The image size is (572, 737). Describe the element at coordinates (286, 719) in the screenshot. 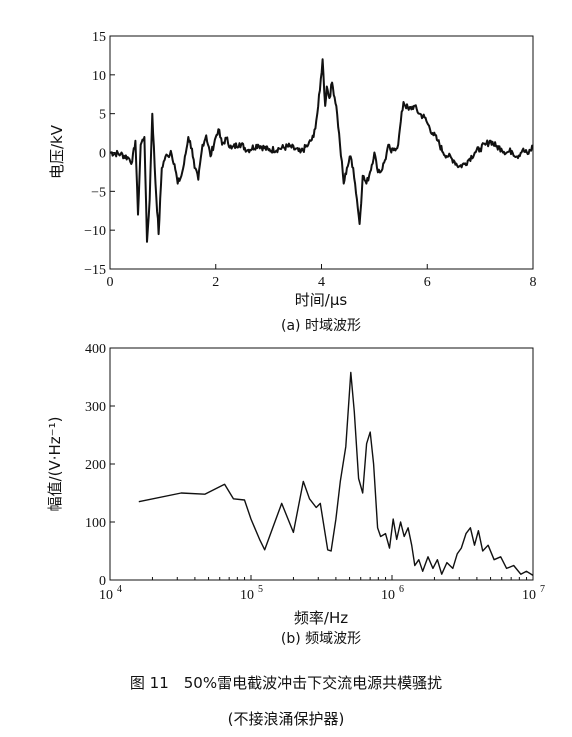

I see `figure-caption-line2: (不接浪涌保护器)` at that location.